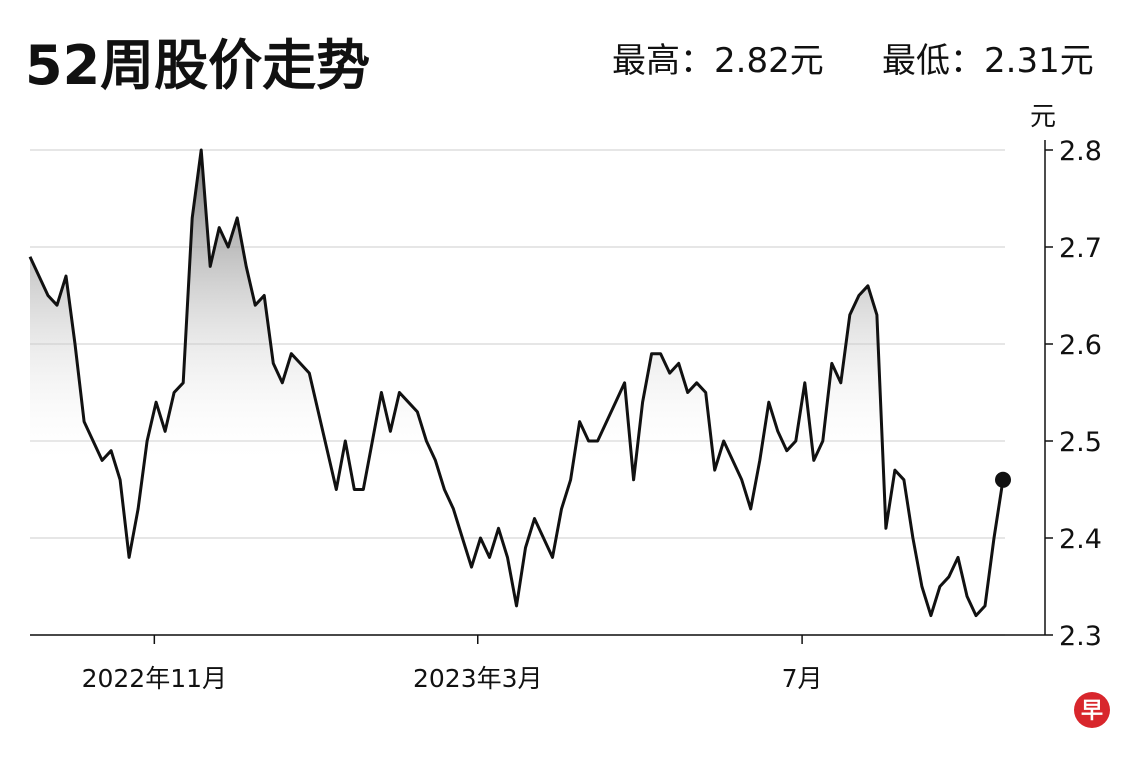 The height and width of the screenshot is (764, 1140). What do you see at coordinates (802, 678) in the screenshot?
I see `x-tick-label: 7月` at bounding box center [802, 678].